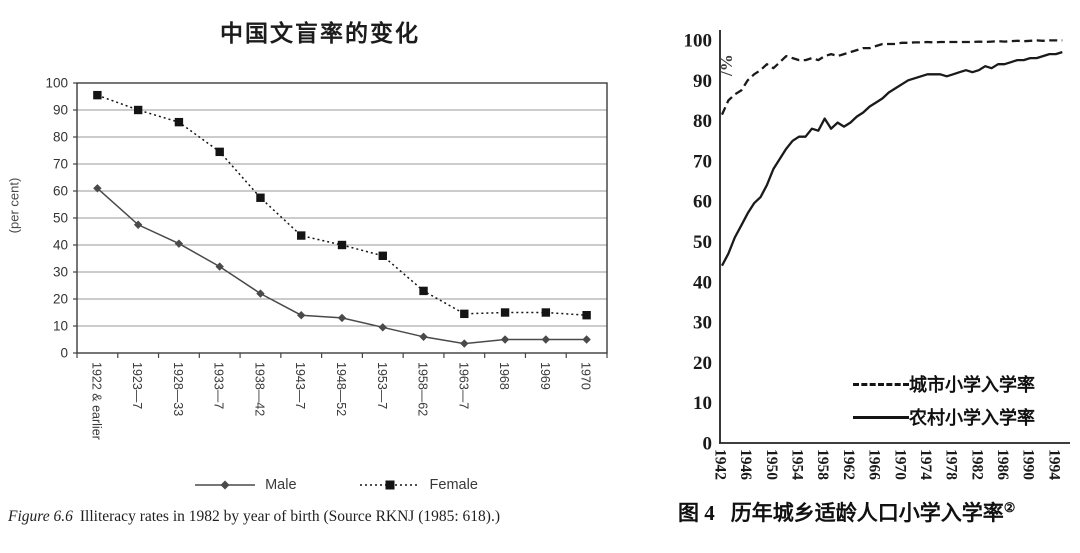 The height and width of the screenshot is (553, 1080). I want to click on right-figure-caption: 图 4 历年城乡适龄人口小学入学率②, so click(846, 512).